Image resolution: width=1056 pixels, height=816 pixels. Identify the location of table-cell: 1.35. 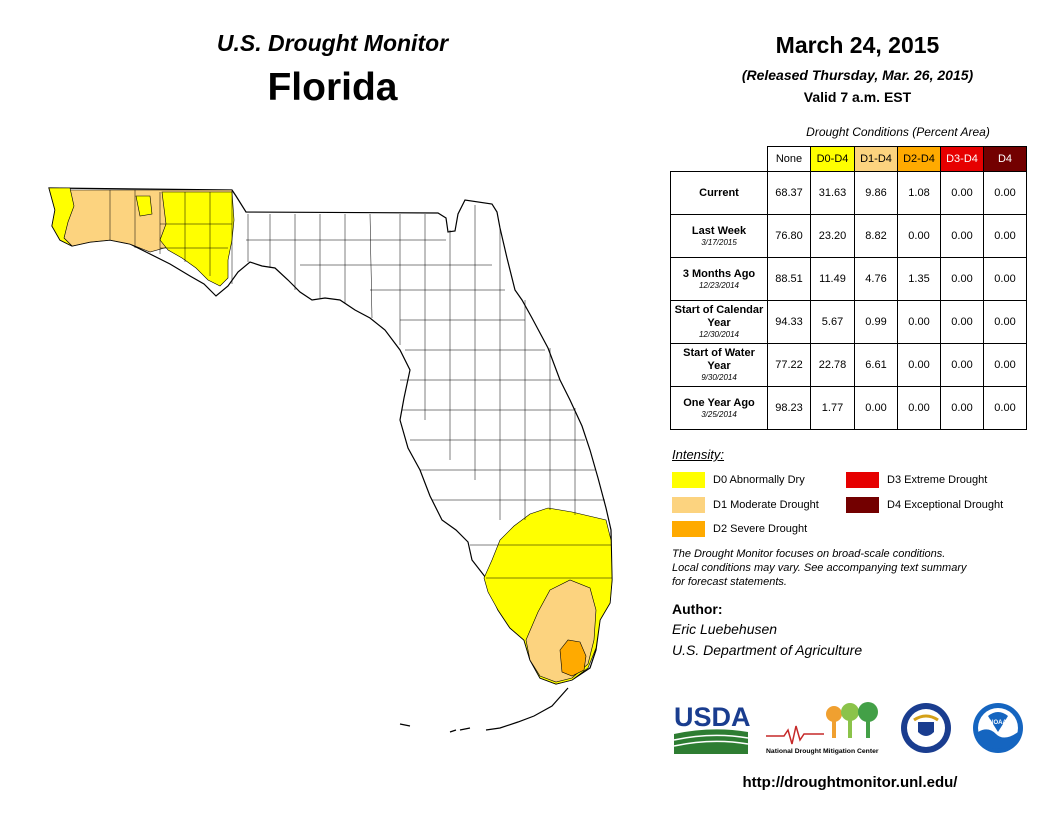
(919, 279).